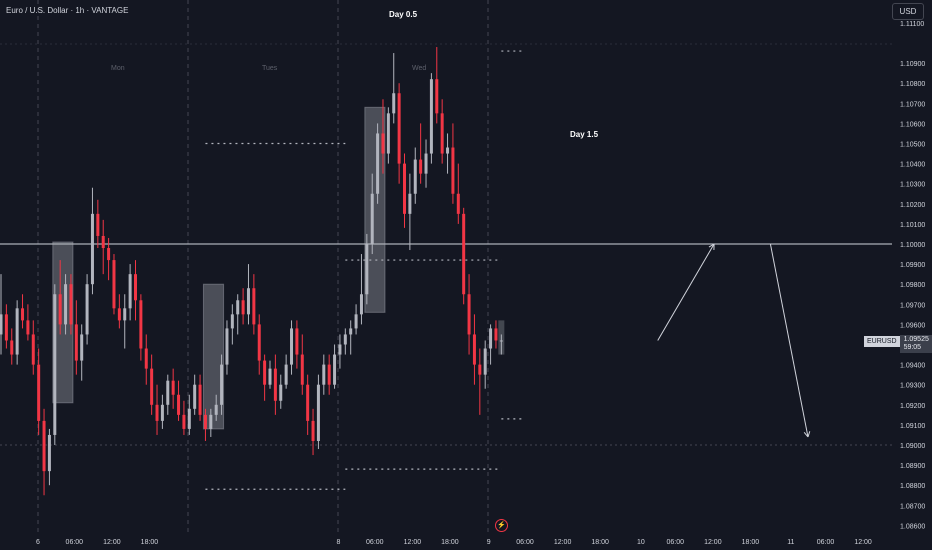 This screenshot has height=550, width=932. Describe the element at coordinates (912, 245) in the screenshot. I see `y-tick-10: 1.10000` at that location.